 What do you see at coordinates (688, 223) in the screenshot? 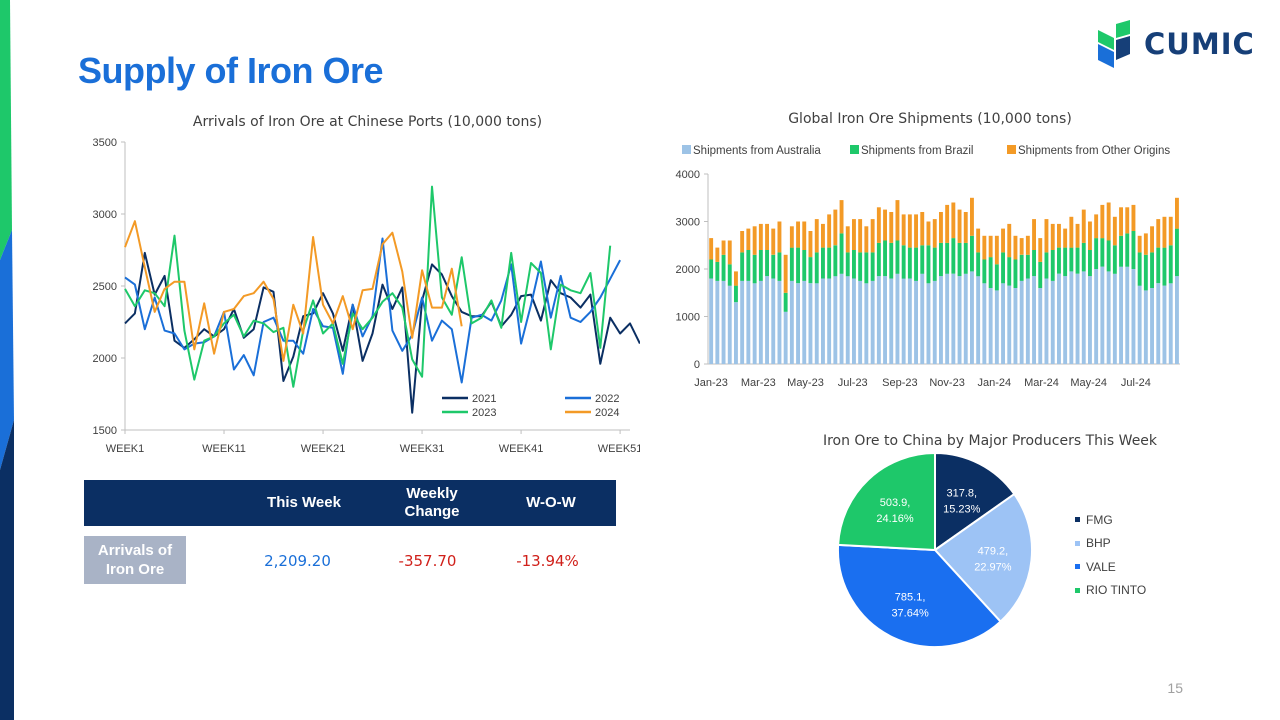
I see `y-tick-label: 3000` at bounding box center [688, 223].